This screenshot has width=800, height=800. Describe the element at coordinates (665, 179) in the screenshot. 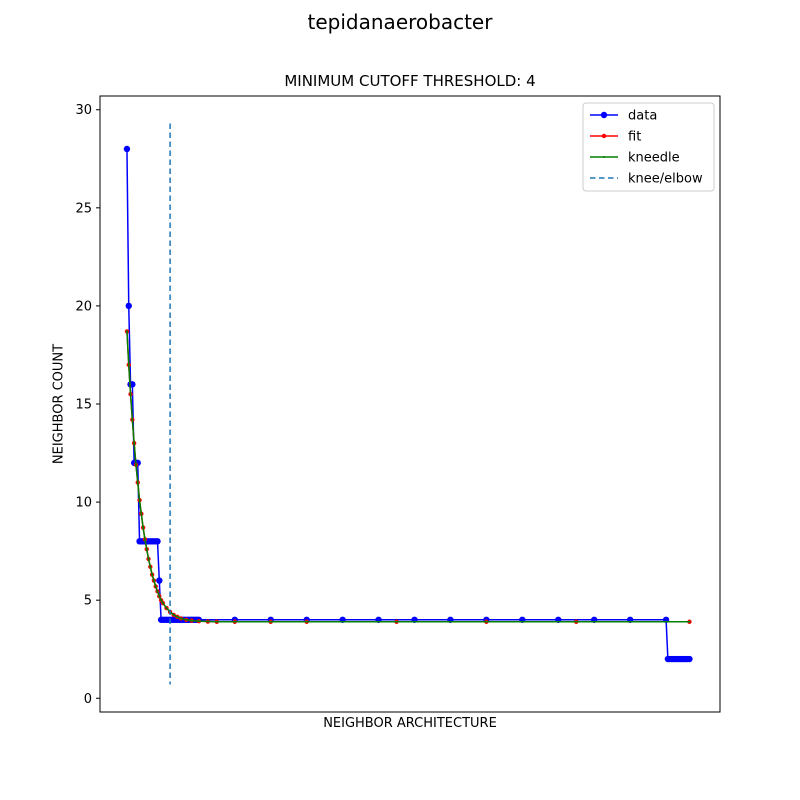

I see `legend-label-knee-elbow: knee/elbow` at that location.